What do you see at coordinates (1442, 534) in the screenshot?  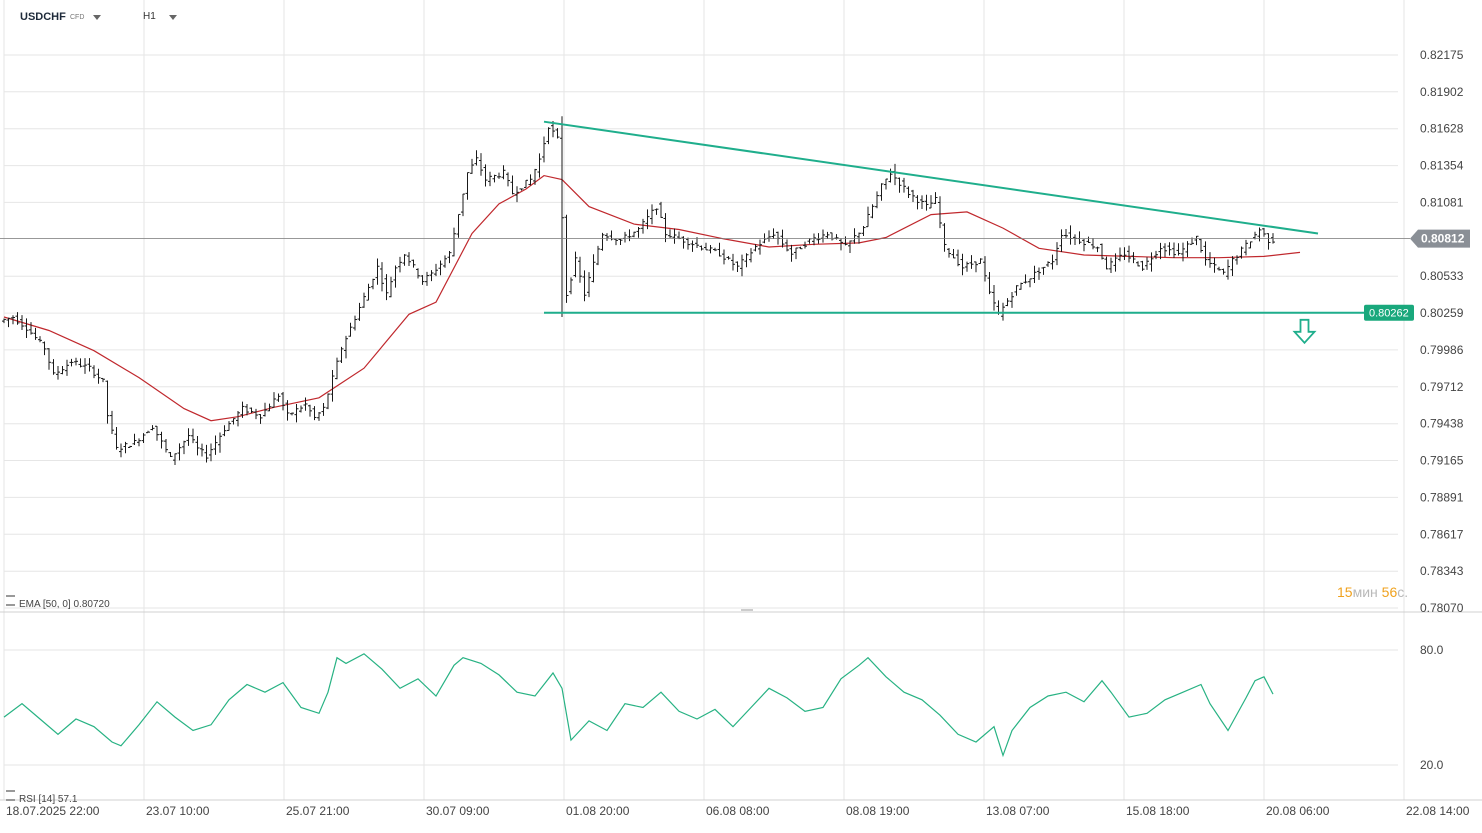 I see `price-tick-label: 0.78617` at bounding box center [1442, 534].